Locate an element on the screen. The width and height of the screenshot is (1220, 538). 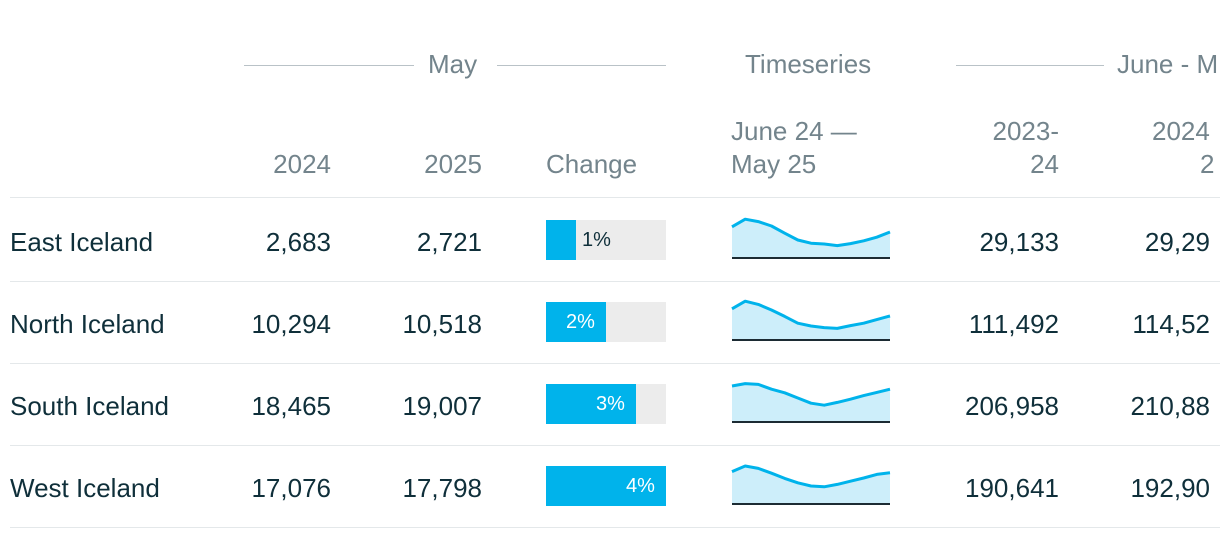
value-period2: 29,29 is located at coordinates (1177, 242).